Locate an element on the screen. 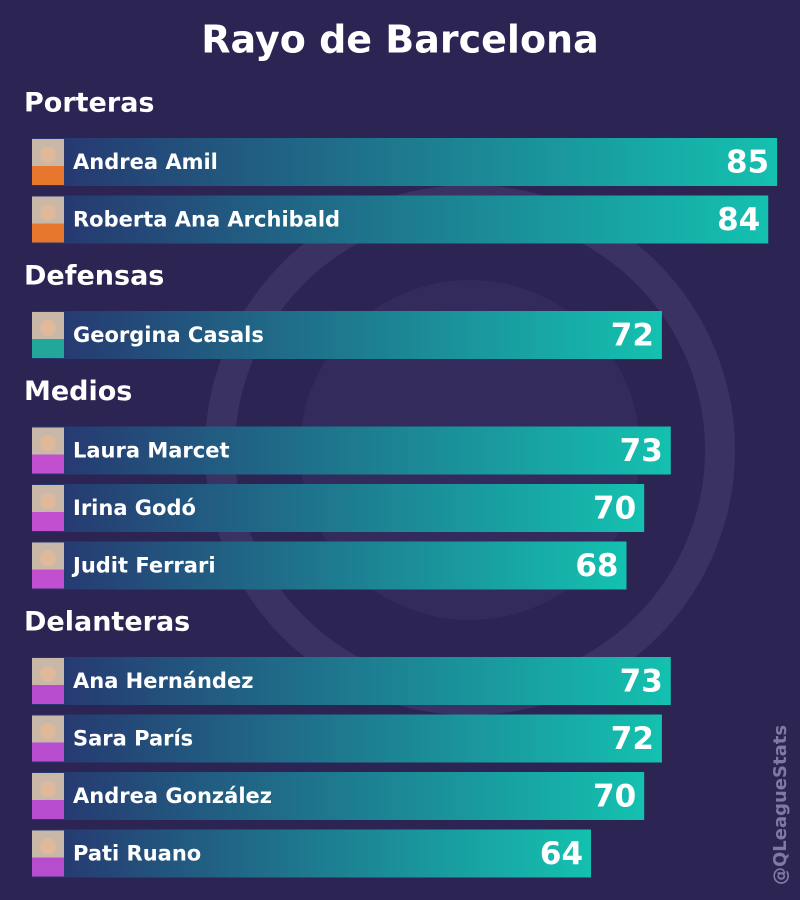 The height and width of the screenshot is (900, 800). player-name: Irina Godó is located at coordinates (134, 508).